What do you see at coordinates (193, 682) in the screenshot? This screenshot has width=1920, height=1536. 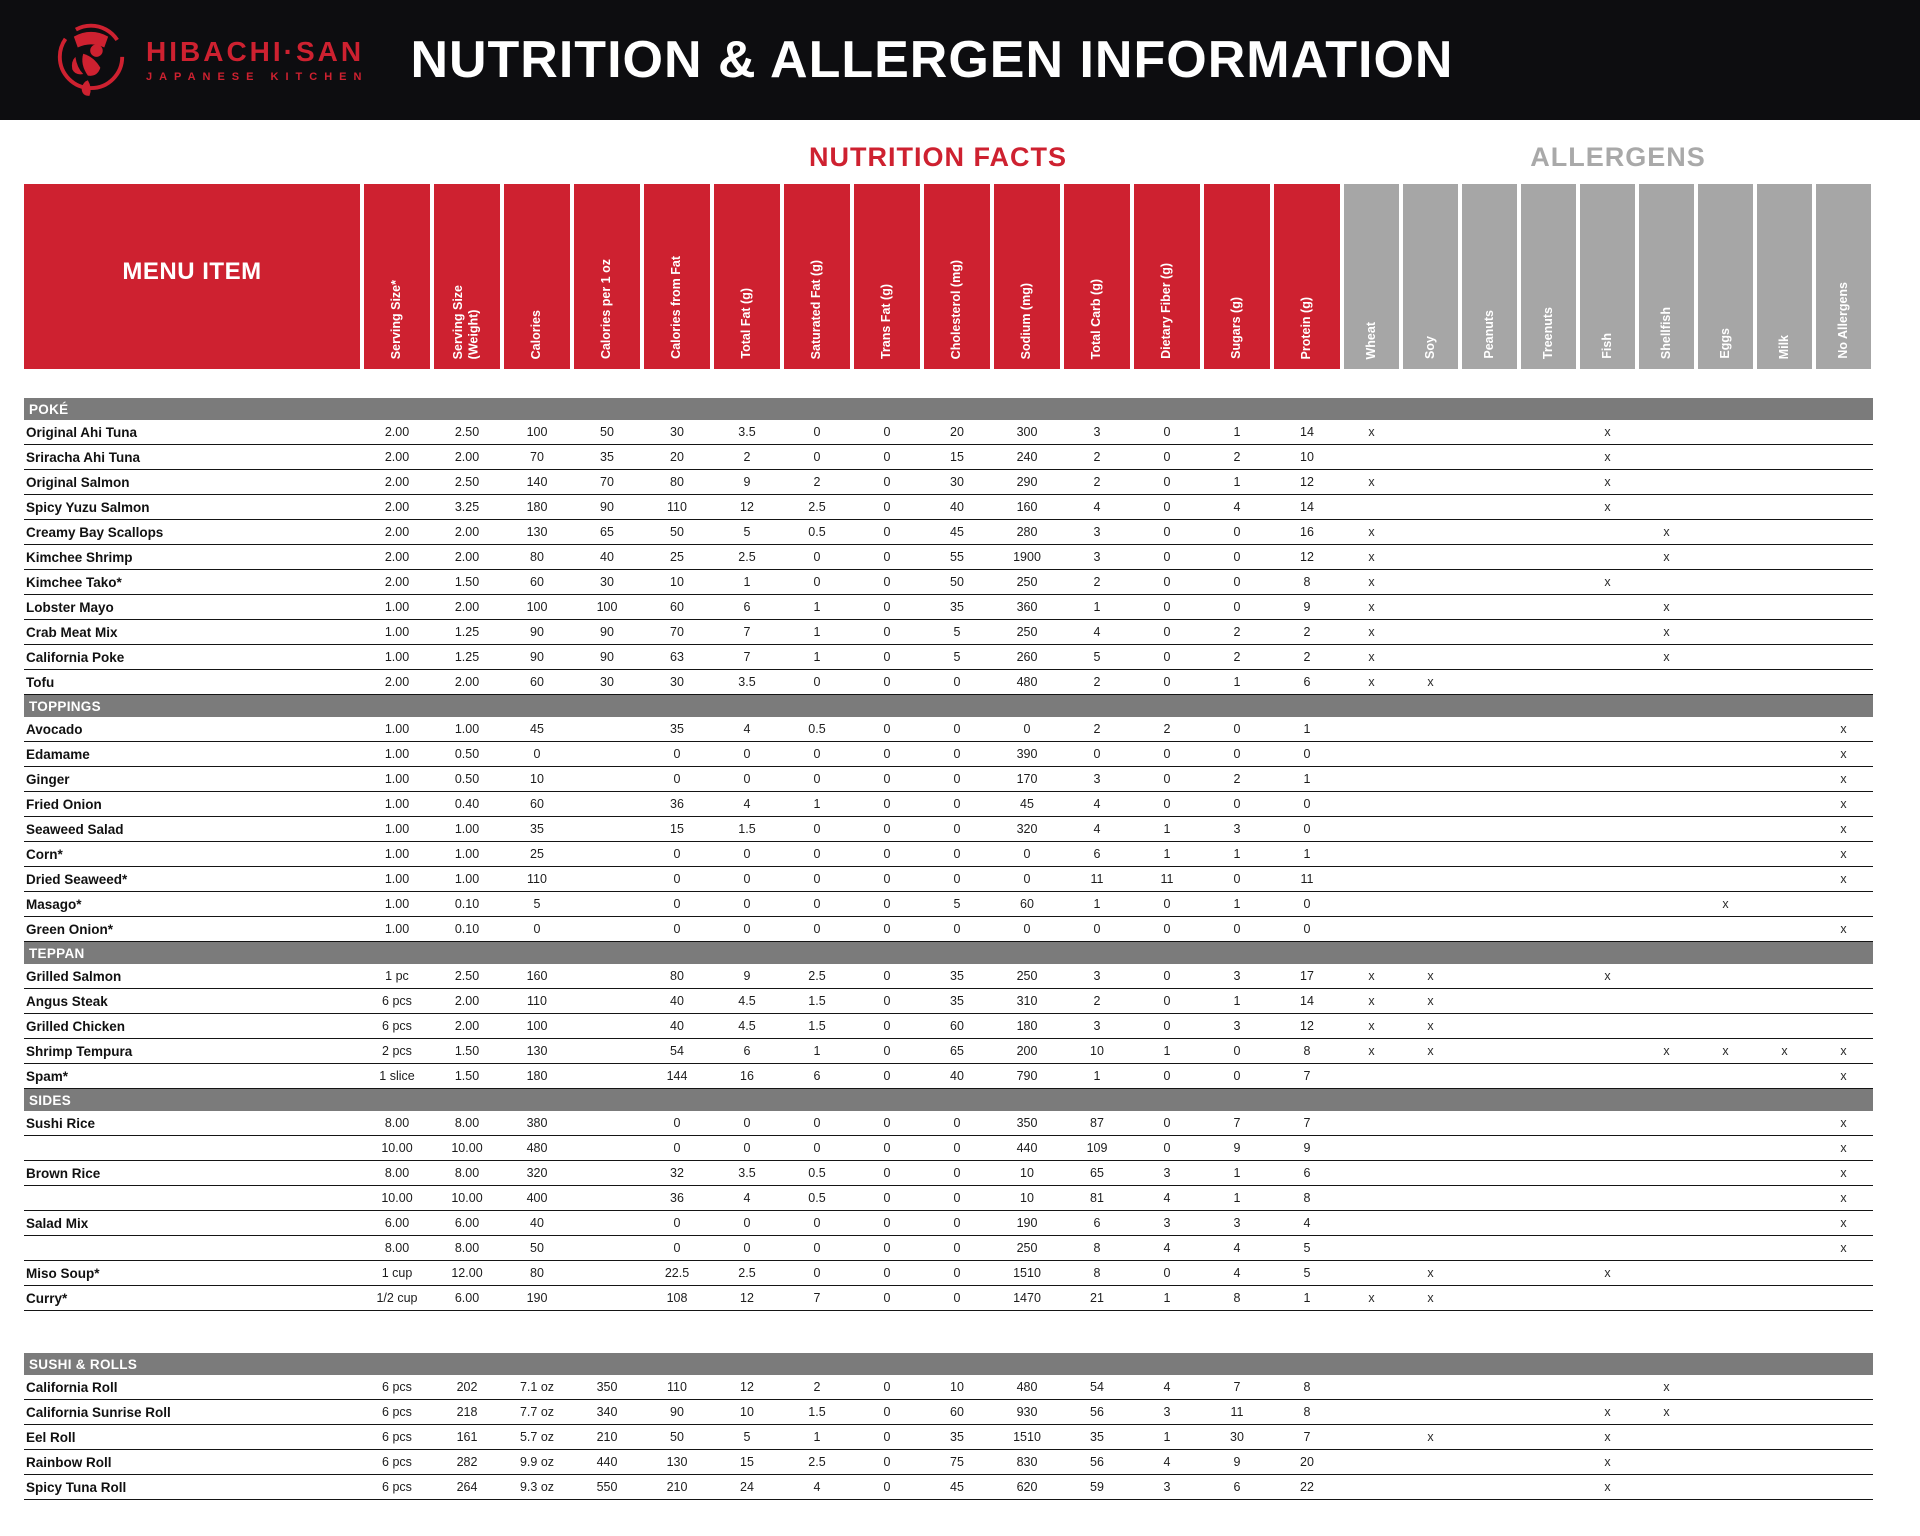 I see `menu-item-cell: Tofu` at bounding box center [193, 682].